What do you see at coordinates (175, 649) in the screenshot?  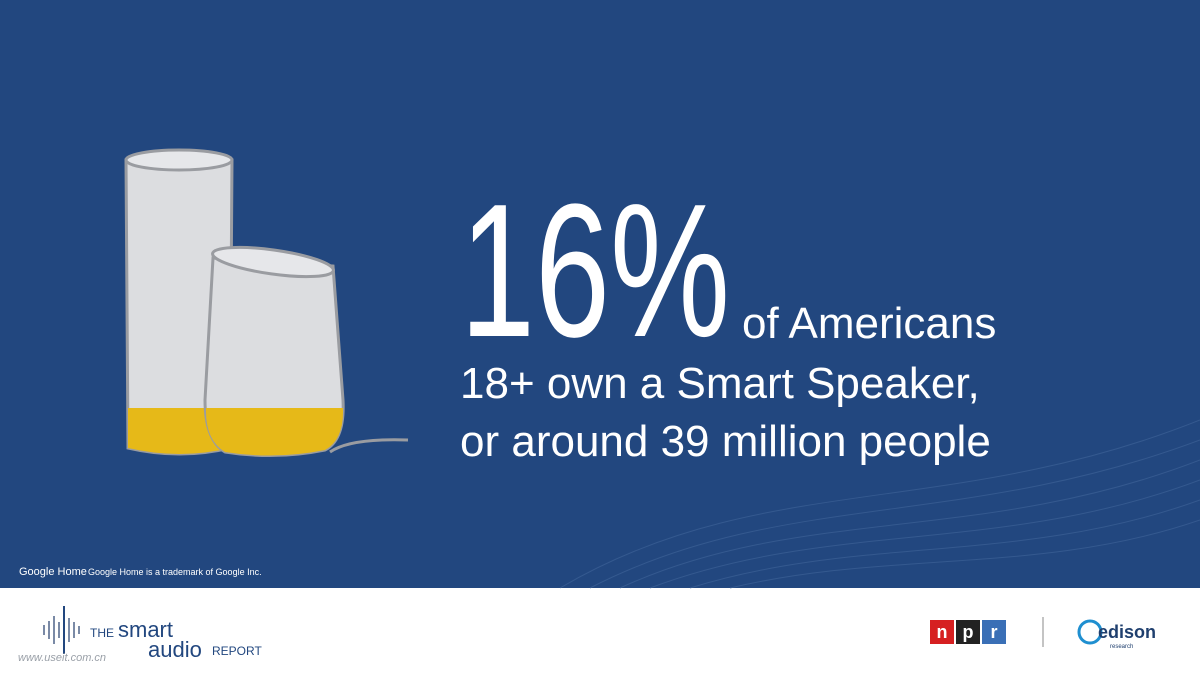 I see `logo-audio: audio` at bounding box center [175, 649].